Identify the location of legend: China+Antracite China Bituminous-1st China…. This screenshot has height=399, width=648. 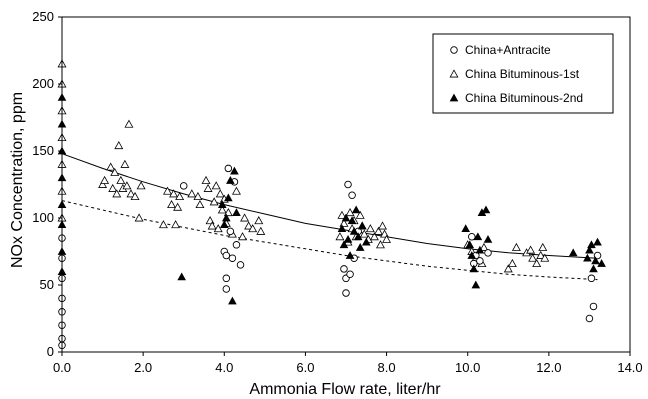
(523, 73).